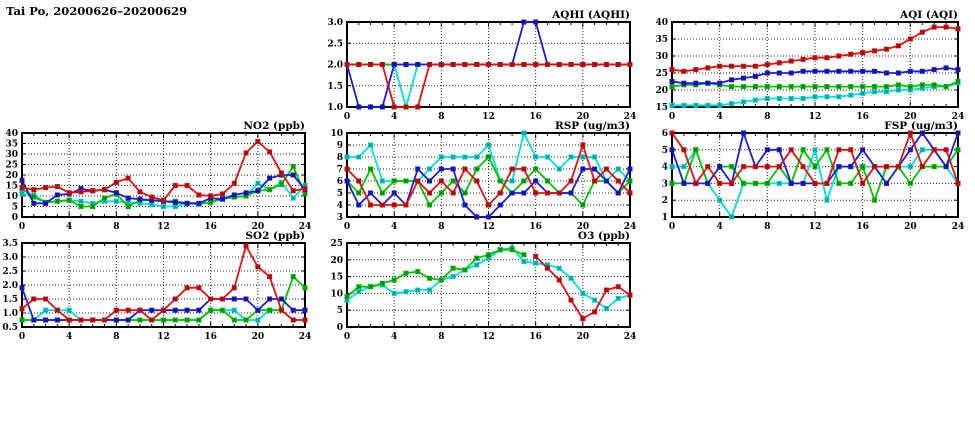 This screenshot has height=447, width=975. What do you see at coordinates (11, 187) in the screenshot?
I see `y-tick-label: 15` at bounding box center [11, 187].